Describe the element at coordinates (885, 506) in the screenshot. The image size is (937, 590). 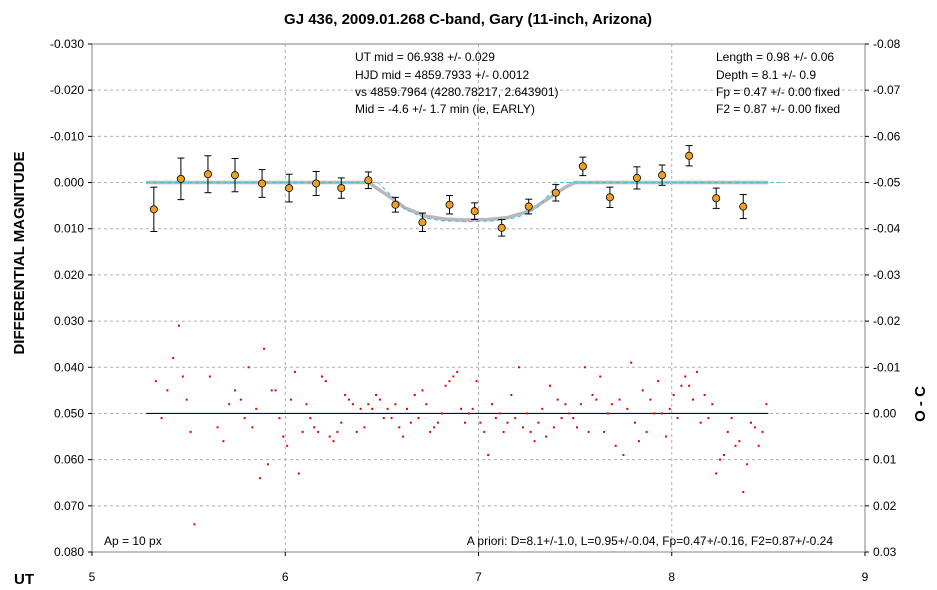
I see `y2-tick-label: 0.02` at that location.